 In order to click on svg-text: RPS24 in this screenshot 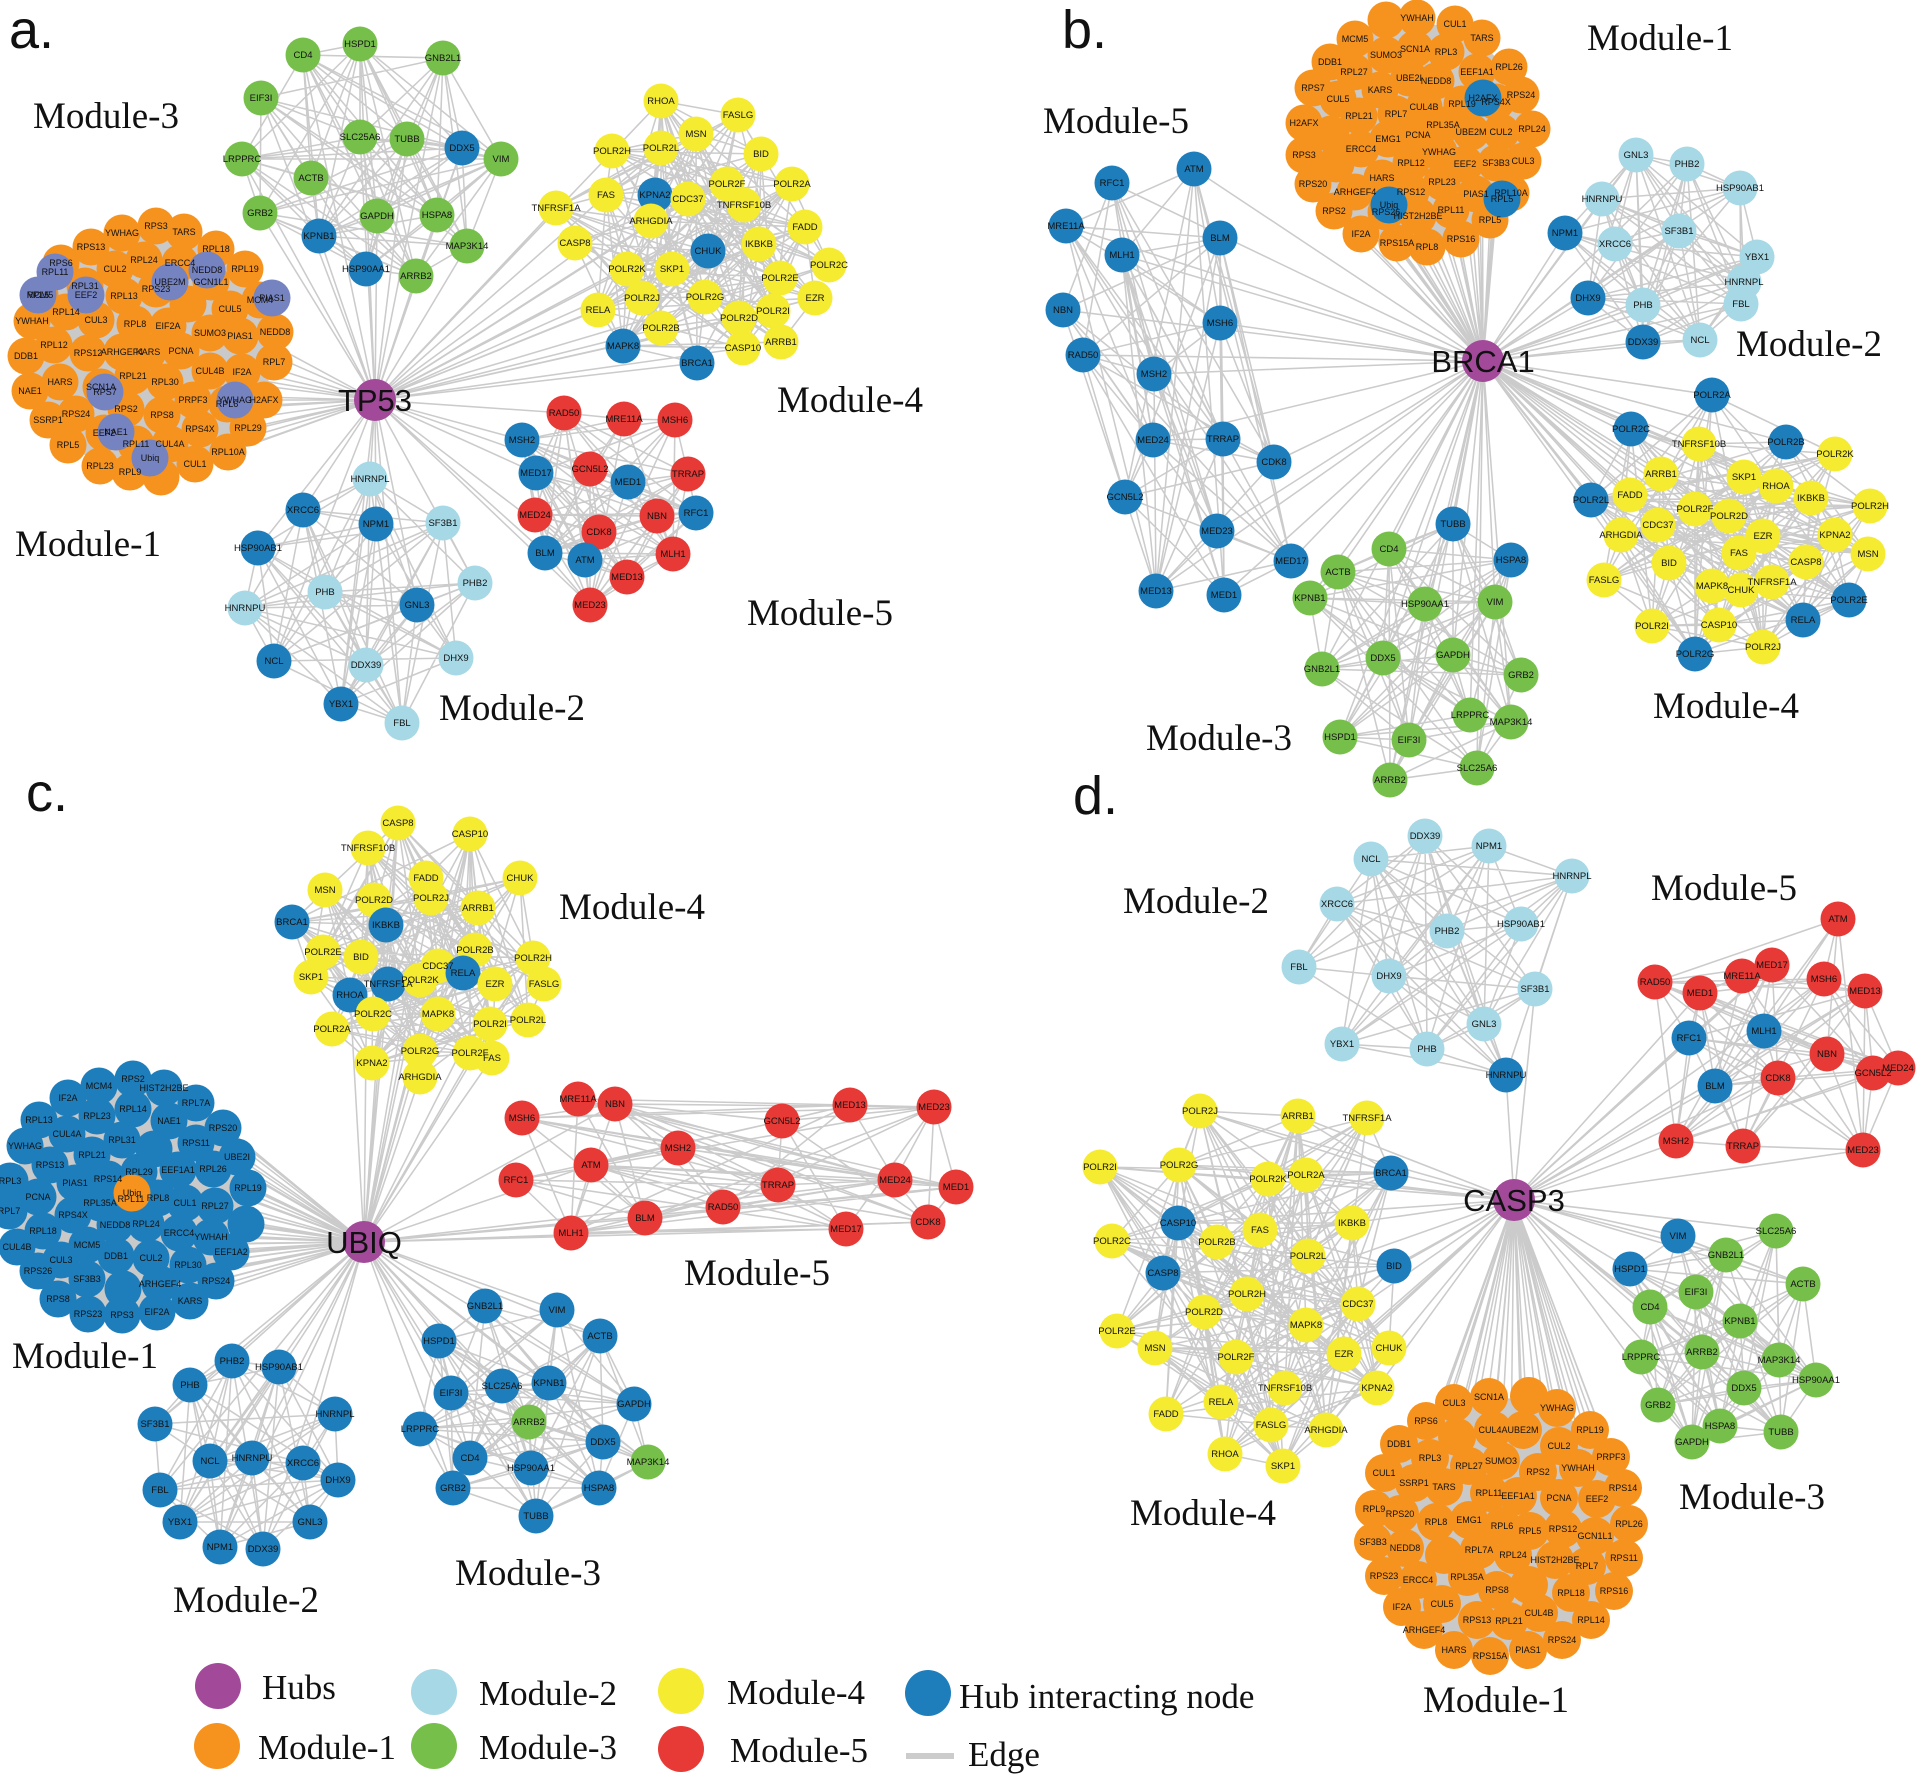, I will do `click(1562, 1640)`.